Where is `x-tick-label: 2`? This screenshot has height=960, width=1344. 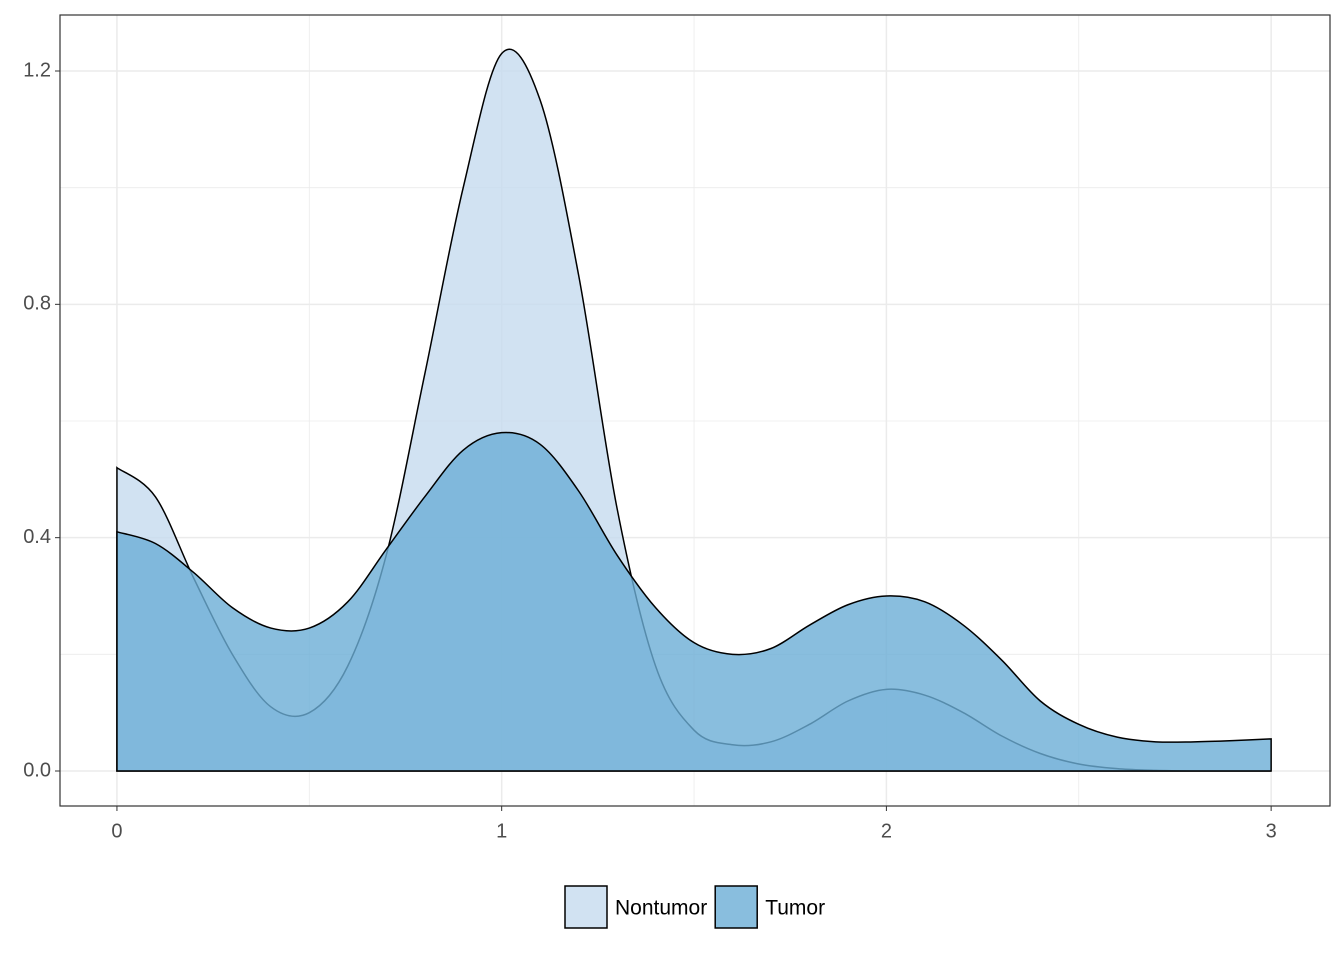 x-tick-label: 2 is located at coordinates (886, 831).